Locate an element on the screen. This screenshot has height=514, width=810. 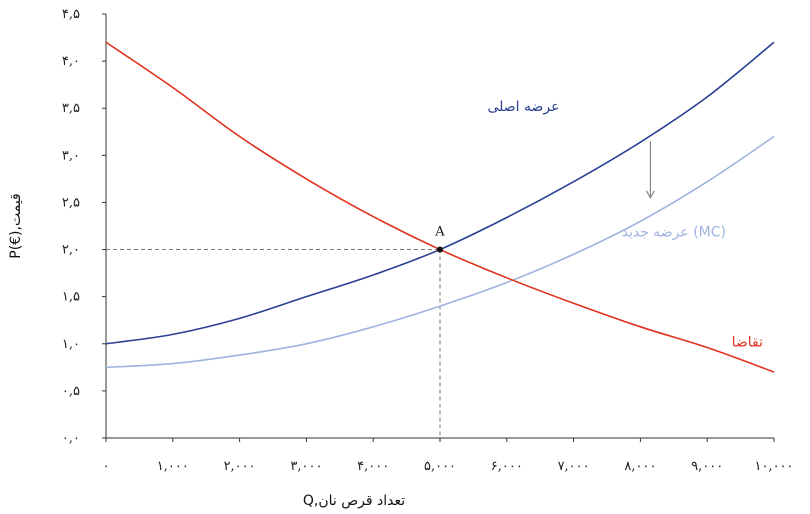
y-tick-label: ۲,۰ is located at coordinates (71, 250).